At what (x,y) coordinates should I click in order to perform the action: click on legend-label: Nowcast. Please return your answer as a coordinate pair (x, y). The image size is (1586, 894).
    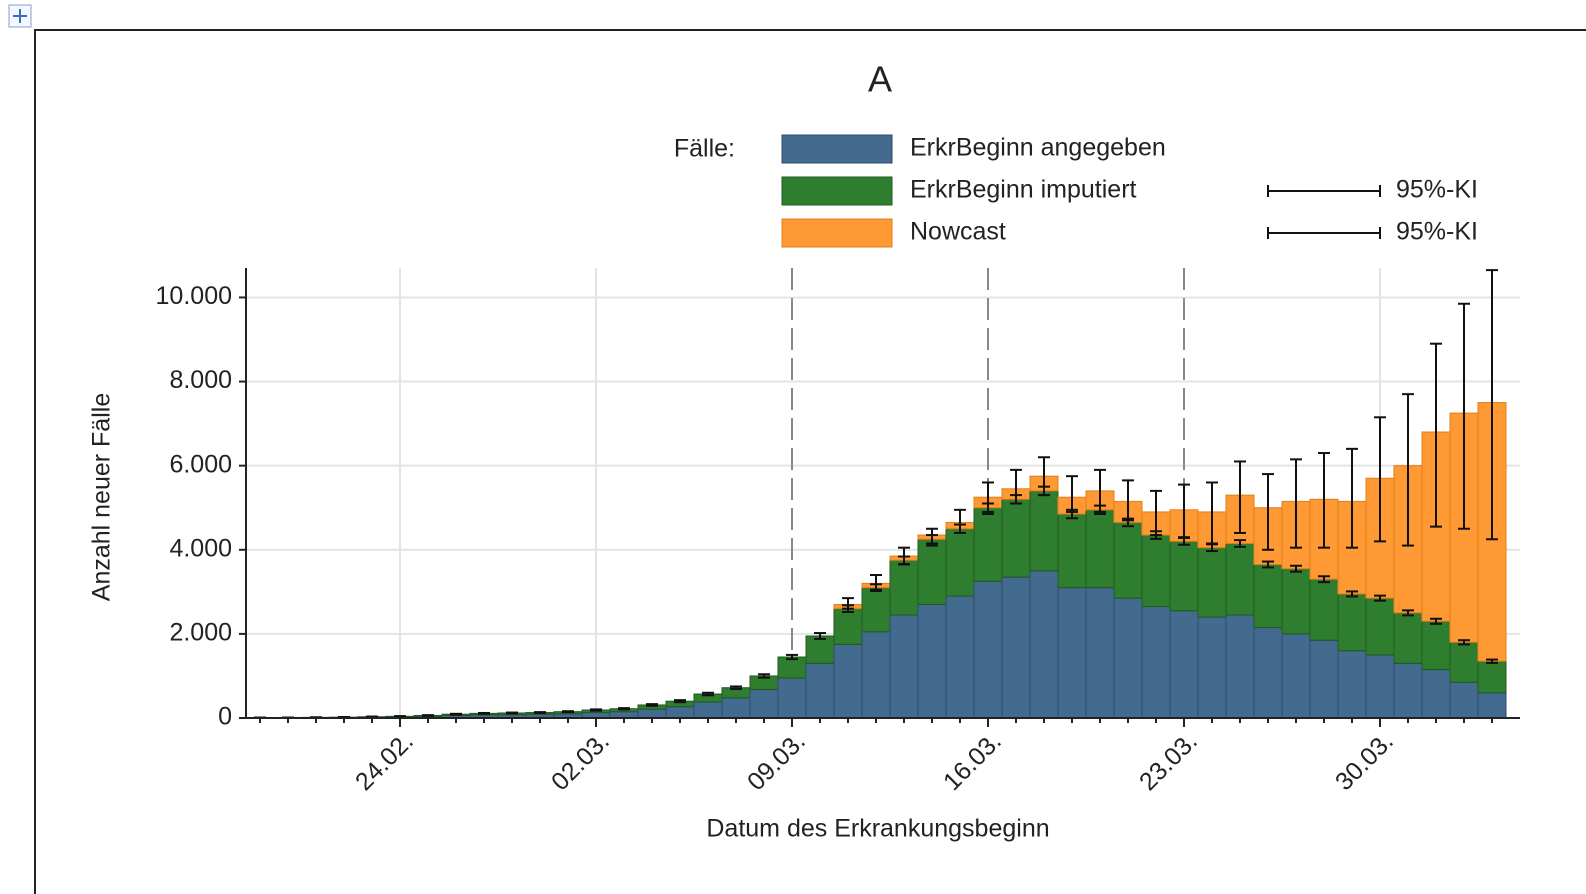
    Looking at the image, I should click on (958, 232).